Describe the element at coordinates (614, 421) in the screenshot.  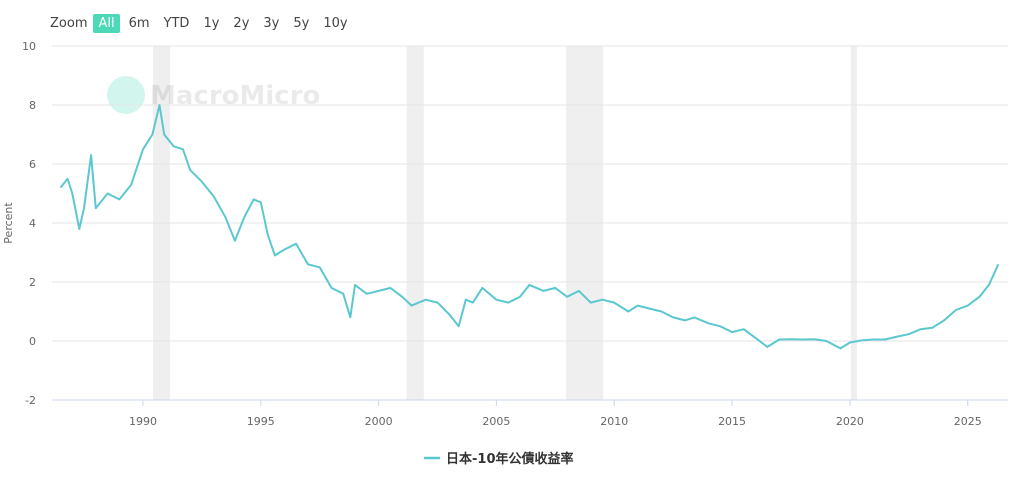
I see `x-tick-label: 2010` at that location.